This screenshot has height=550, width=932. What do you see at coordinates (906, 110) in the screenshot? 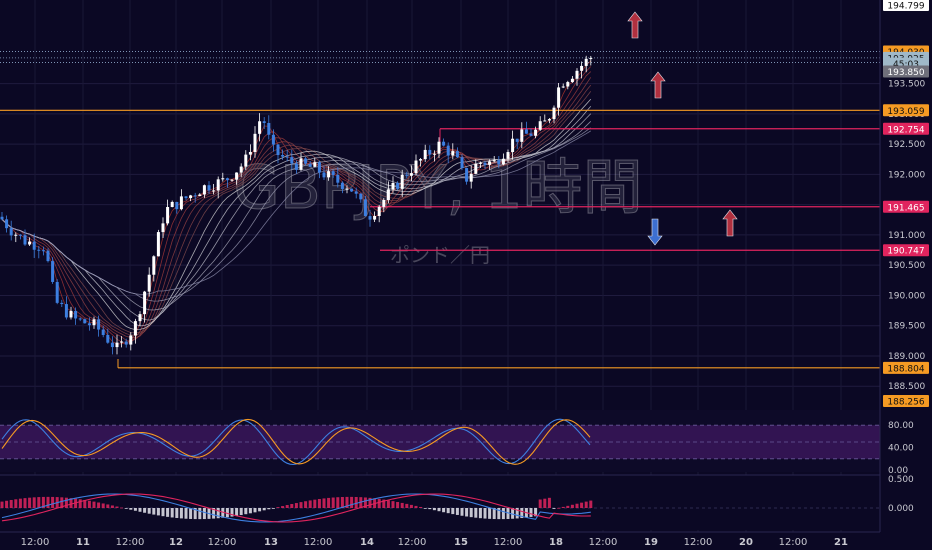
I see `price-badge` at bounding box center [906, 110].